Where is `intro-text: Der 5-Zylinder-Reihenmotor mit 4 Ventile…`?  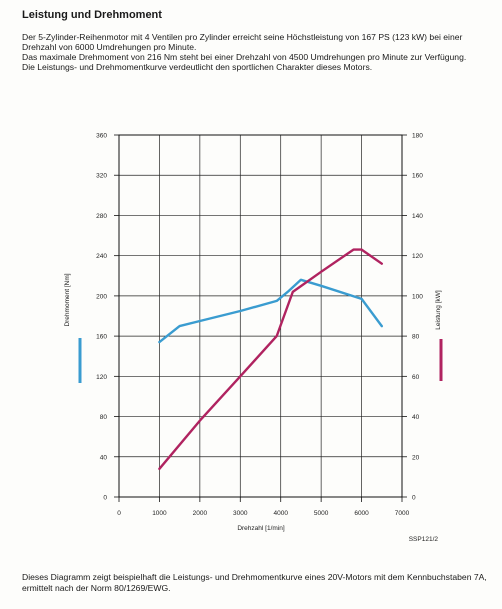 intro-text: Der 5-Zylinder-Reihenmotor mit 4 Ventile… is located at coordinates (257, 52).